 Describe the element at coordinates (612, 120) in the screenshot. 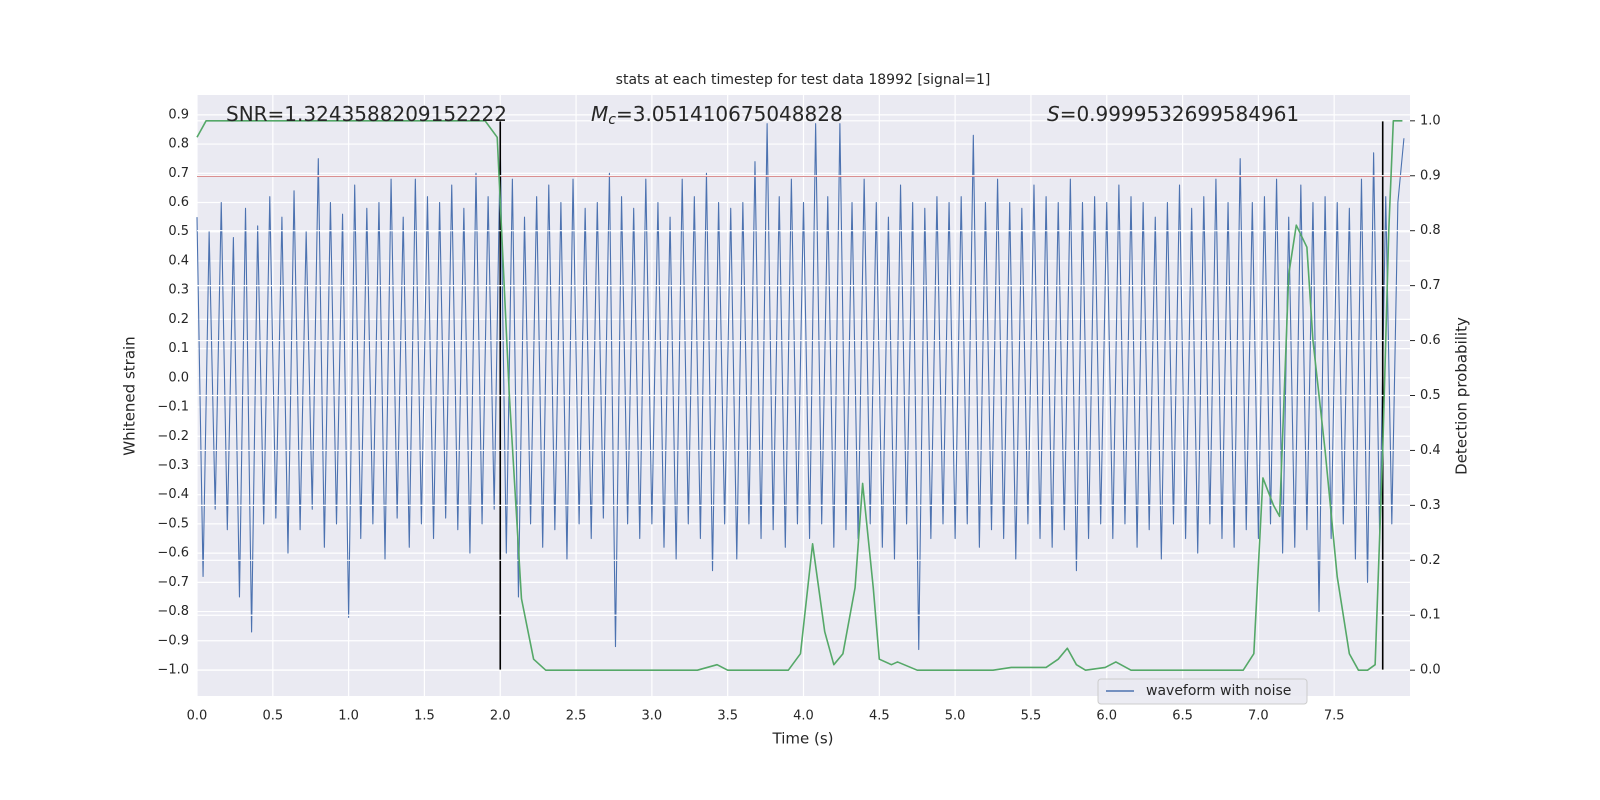

I see `annotation-subscript: c` at that location.